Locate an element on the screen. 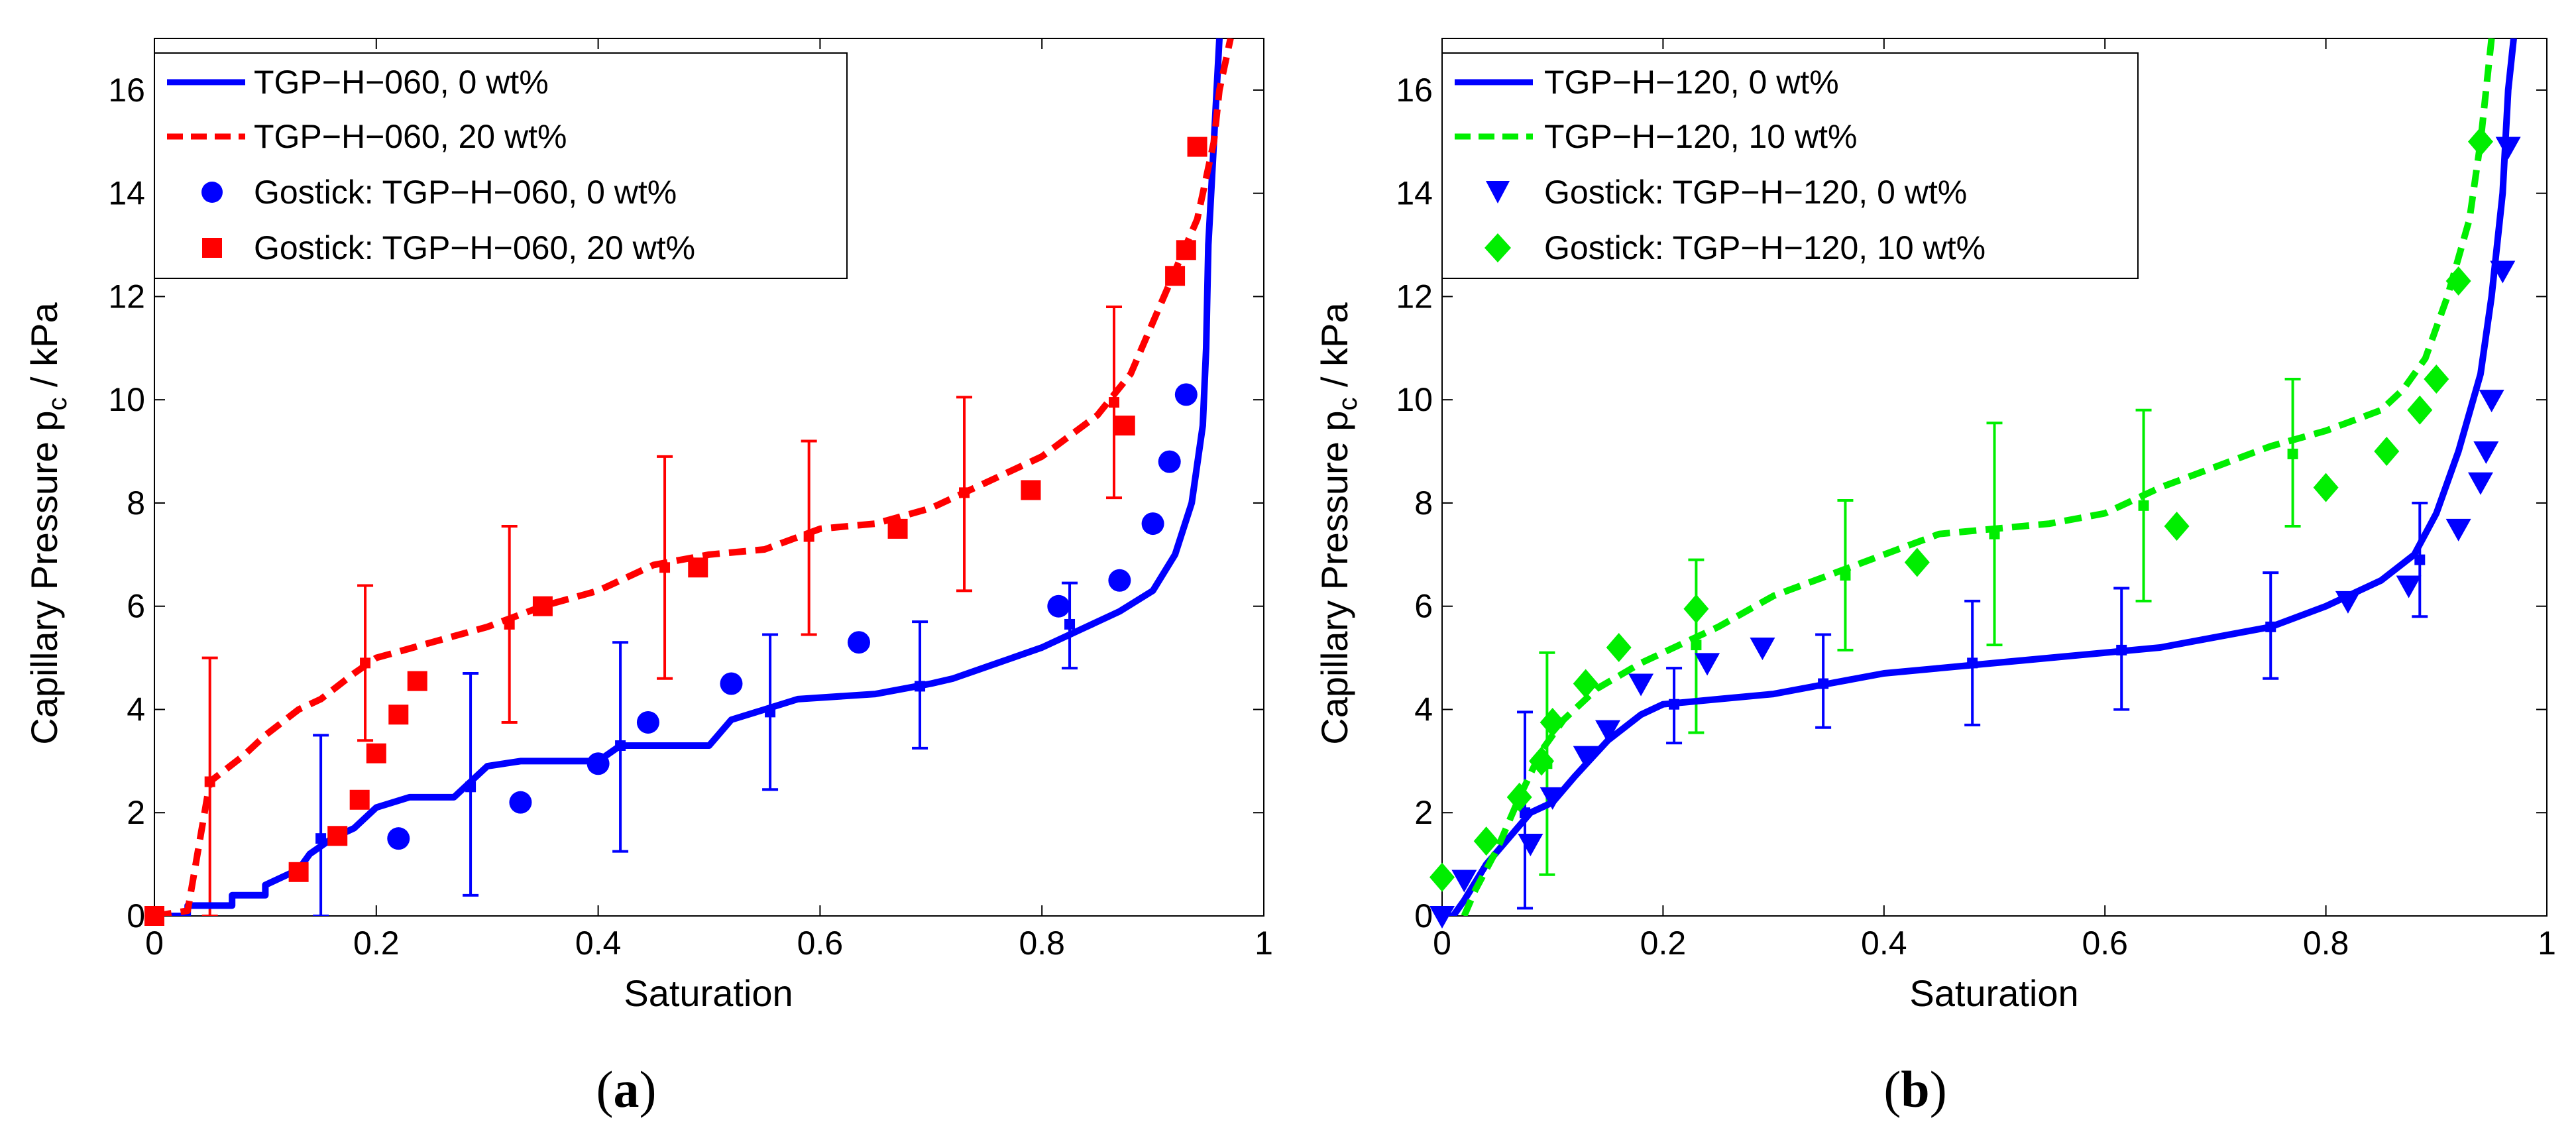 This screenshot has width=2576, height=1130. panel-b-y-tick-labels: 0 2 4 6 8 10 12 14 16 is located at coordinates (1414, 503).